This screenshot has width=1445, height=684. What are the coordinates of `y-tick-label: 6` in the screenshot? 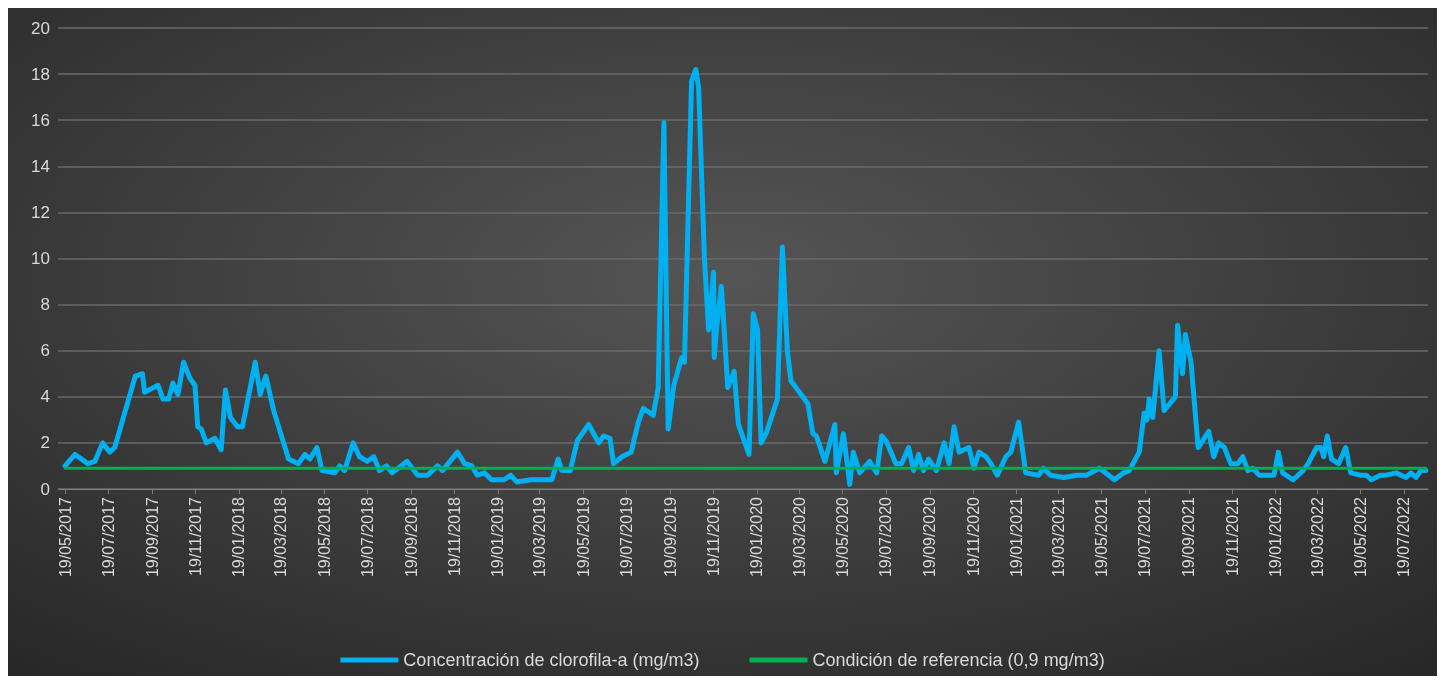 It's located at (45, 351).